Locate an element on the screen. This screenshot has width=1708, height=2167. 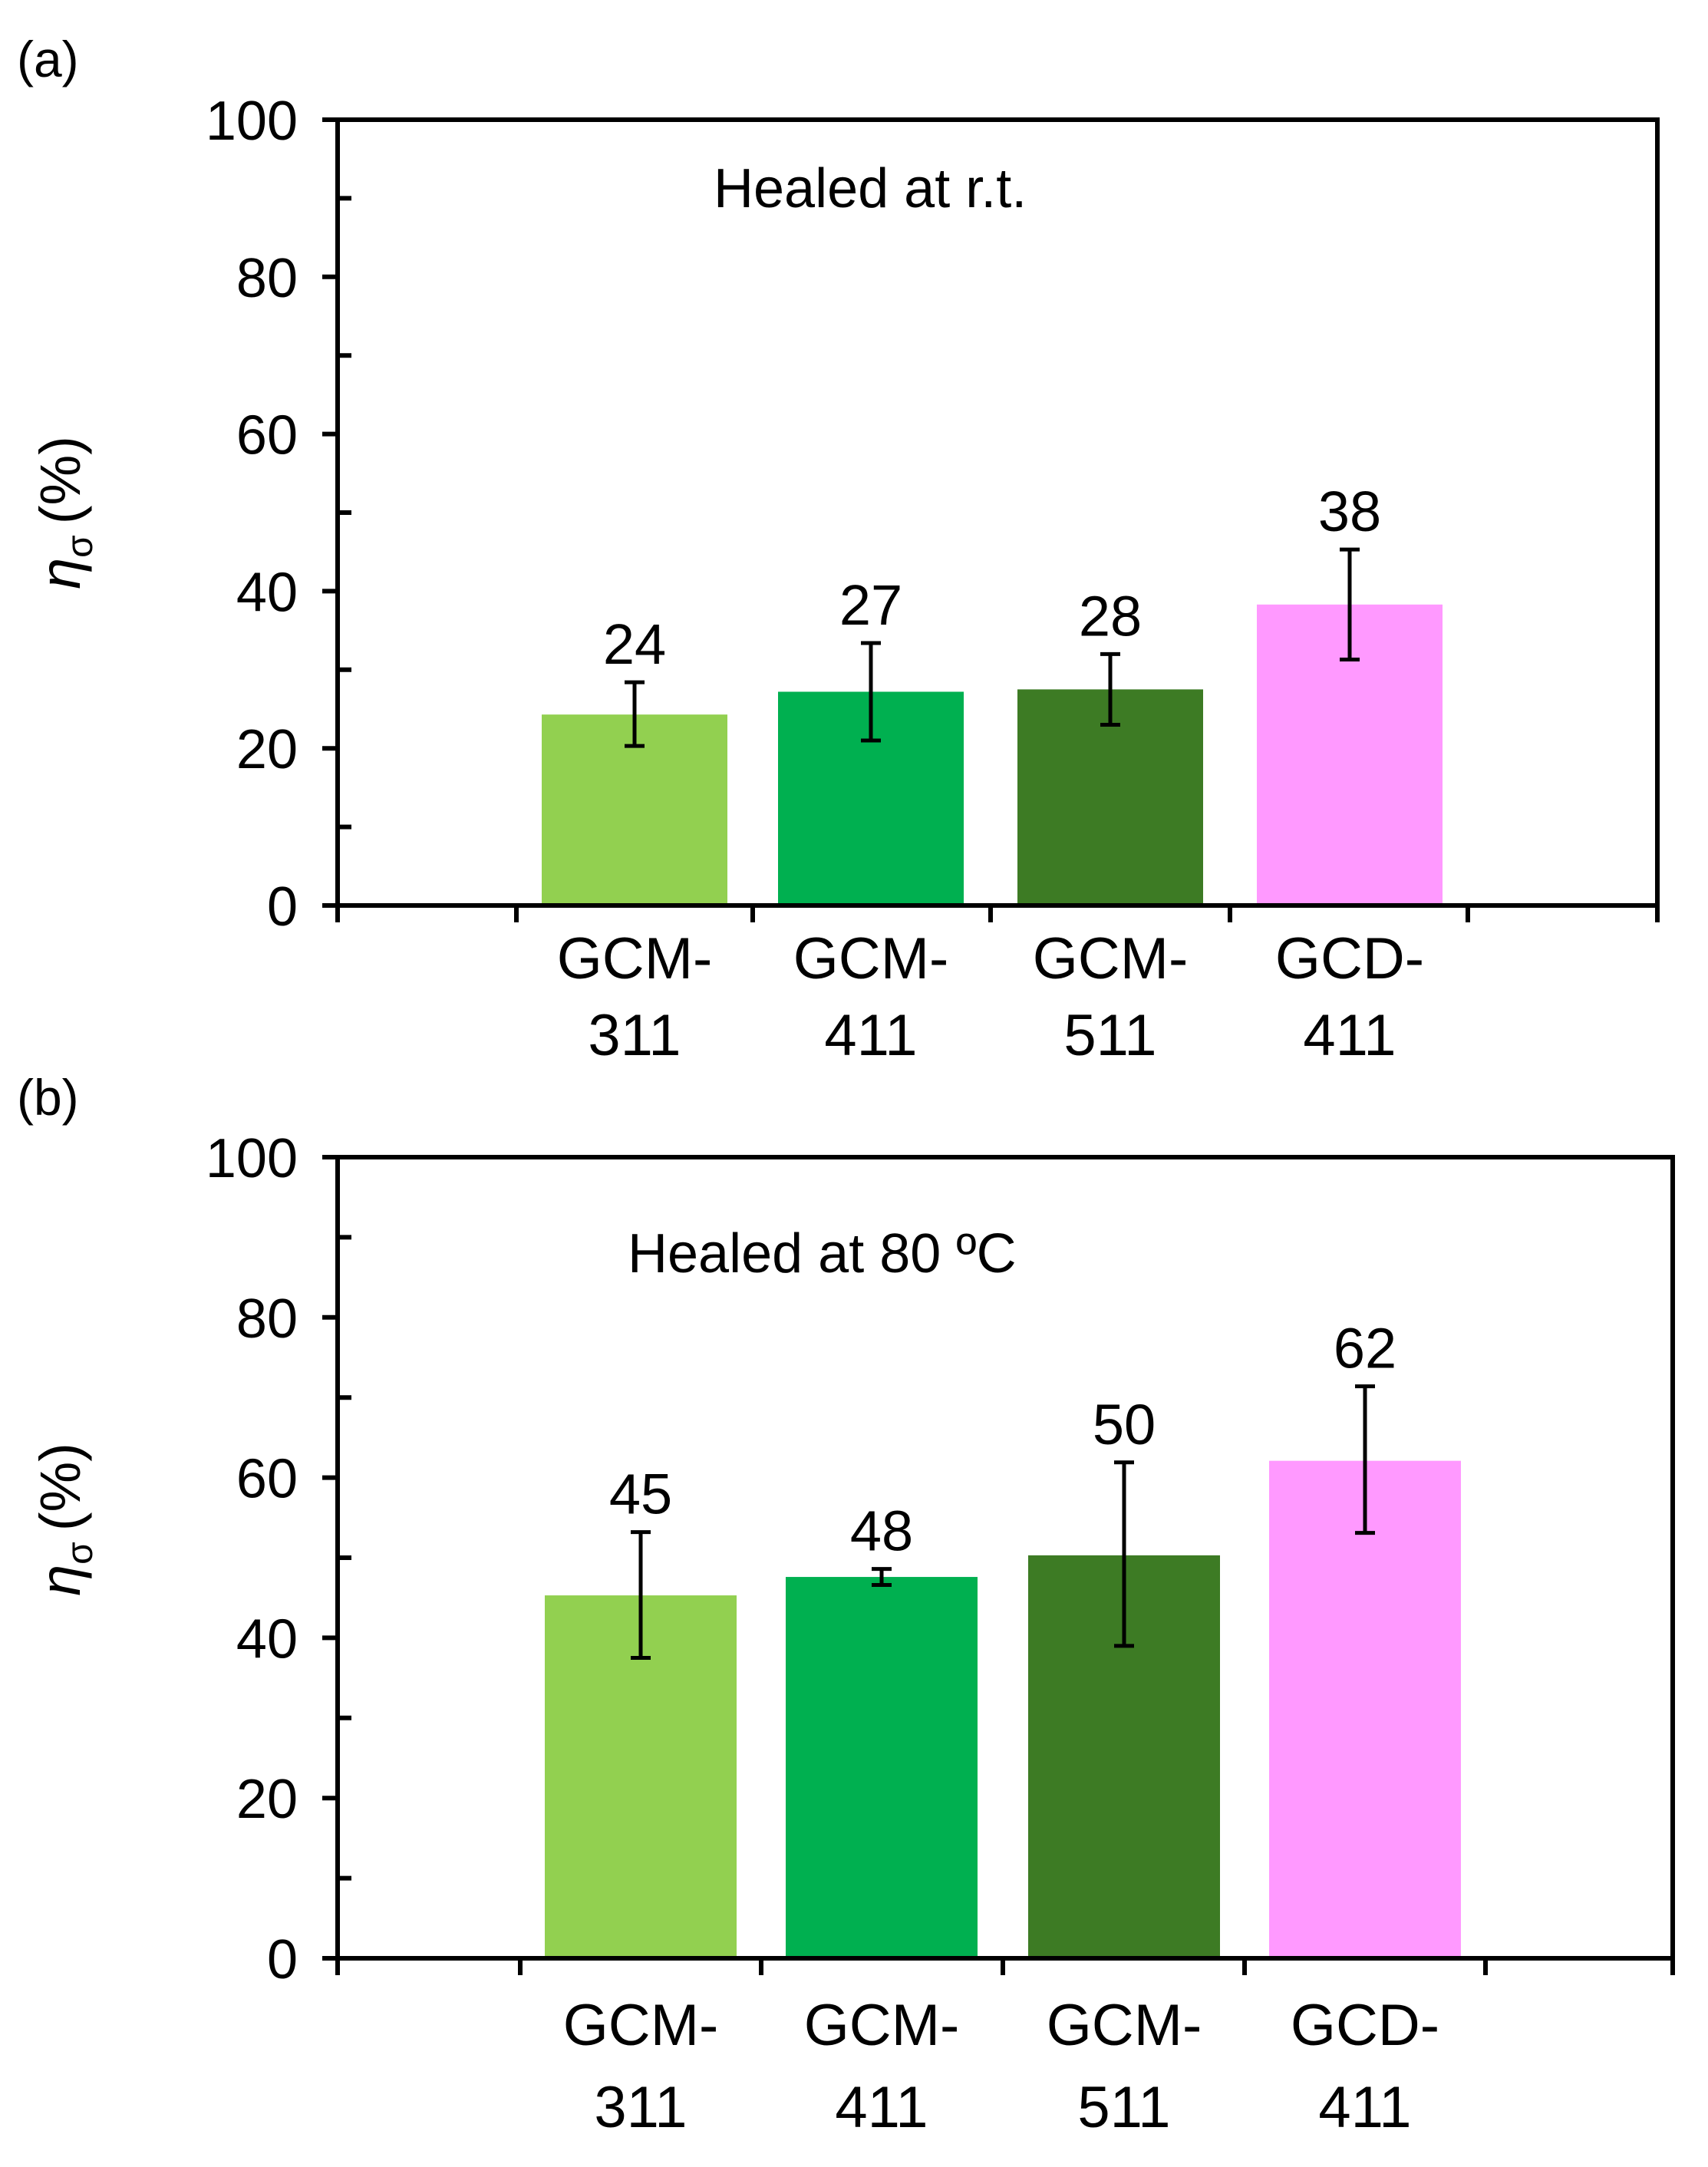
data-label: 38 is located at coordinates (1349, 511).